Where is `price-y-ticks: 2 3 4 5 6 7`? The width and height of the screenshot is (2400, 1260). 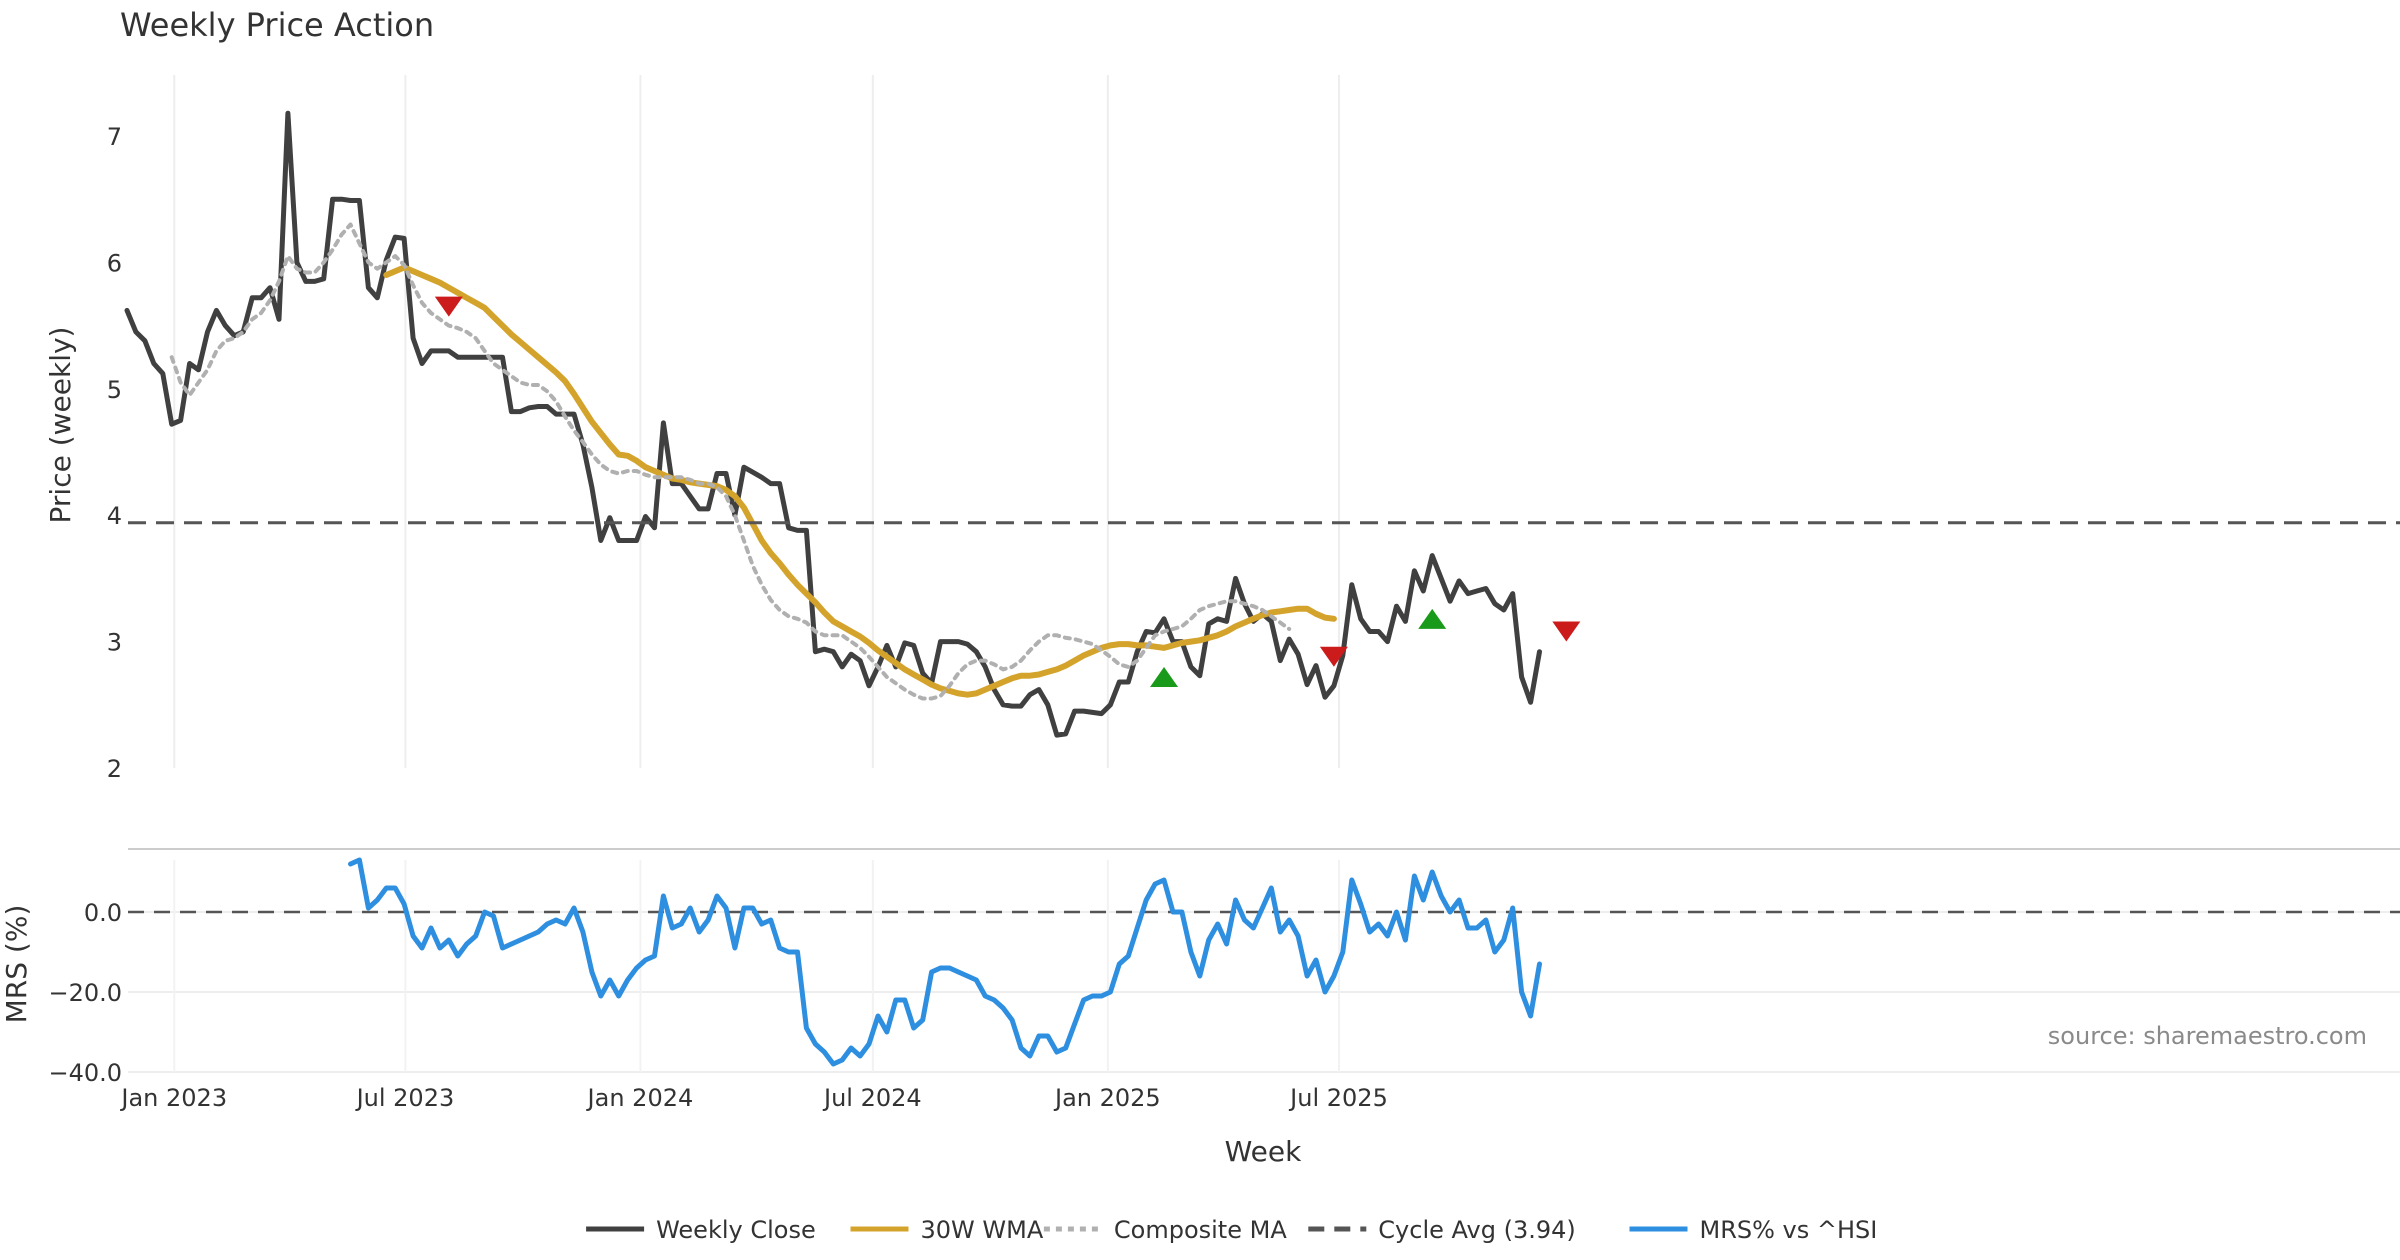 price-y-ticks: 2 3 4 5 6 7 is located at coordinates (114, 453).